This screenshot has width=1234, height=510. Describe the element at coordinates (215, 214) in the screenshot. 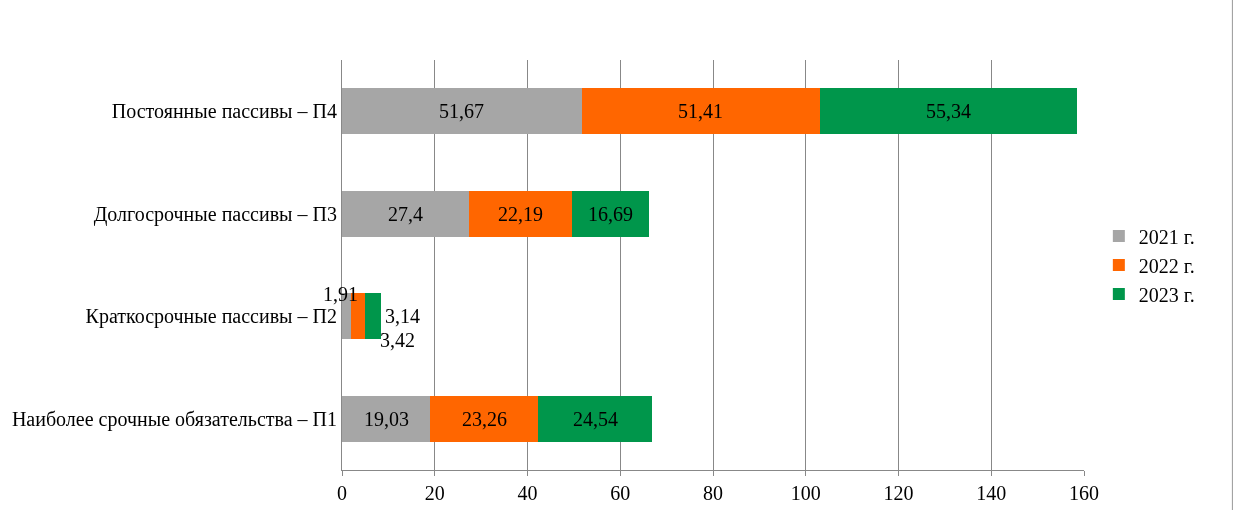

I see `y-tick-label: Долгосрочные пассивы – П3` at that location.